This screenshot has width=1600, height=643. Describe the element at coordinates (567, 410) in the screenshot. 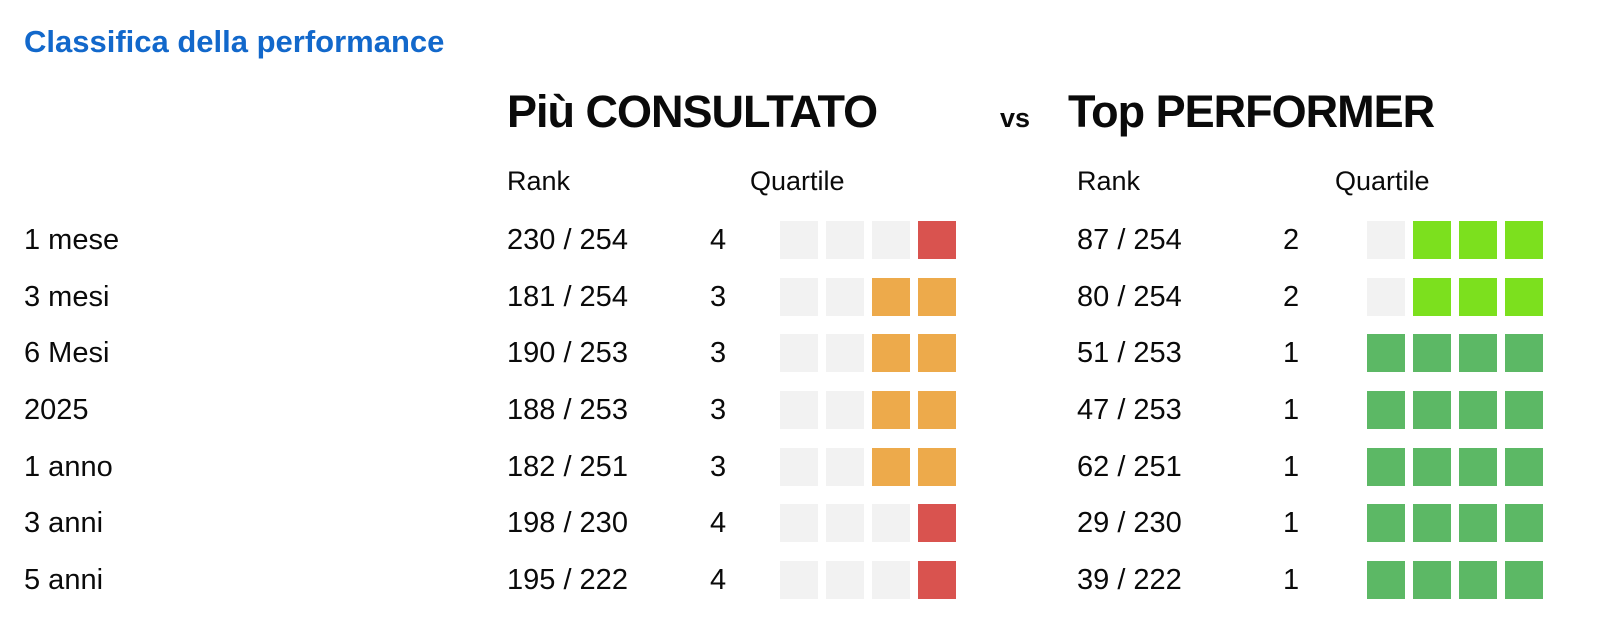

I see `consultato-rank: 188 / 253` at that location.